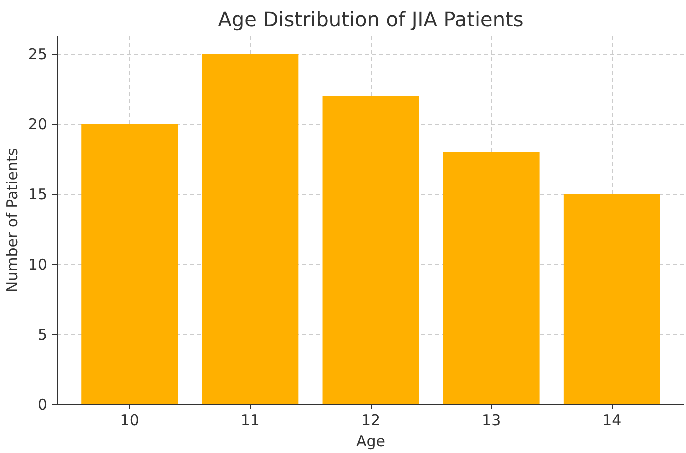  I want to click on x-axis-title: Age, so click(371, 441).